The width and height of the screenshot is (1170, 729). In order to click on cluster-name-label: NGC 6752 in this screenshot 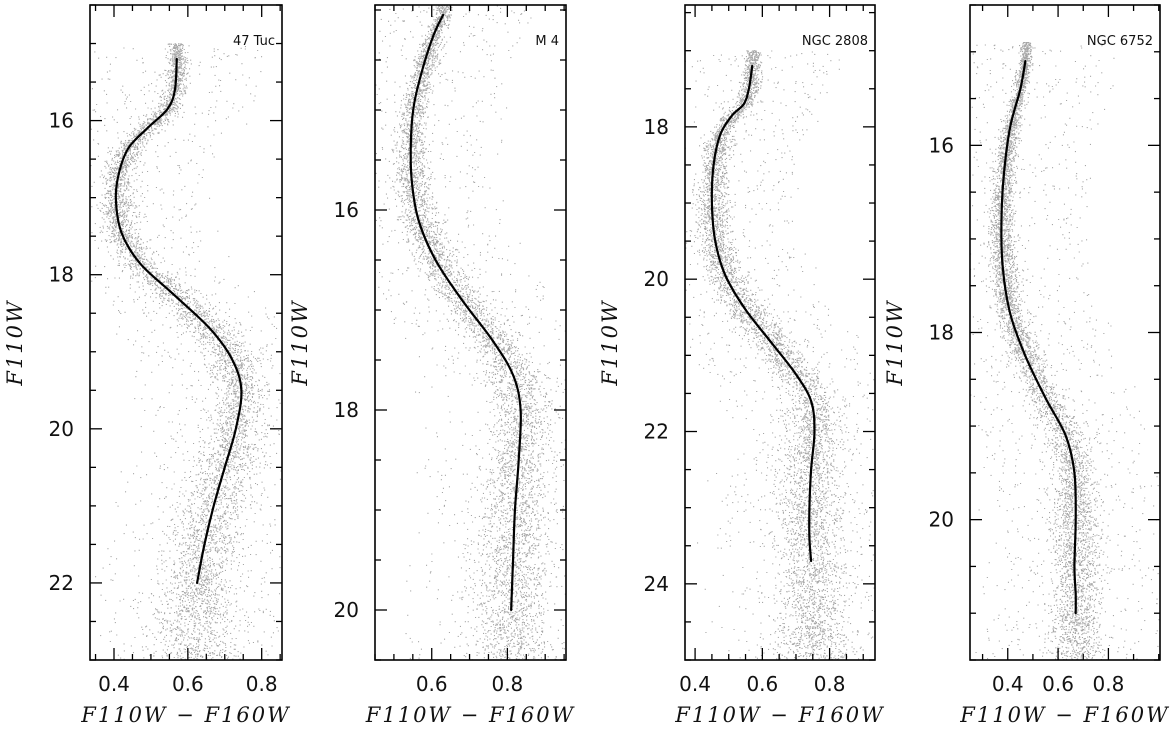, I will do `click(1120, 41)`.